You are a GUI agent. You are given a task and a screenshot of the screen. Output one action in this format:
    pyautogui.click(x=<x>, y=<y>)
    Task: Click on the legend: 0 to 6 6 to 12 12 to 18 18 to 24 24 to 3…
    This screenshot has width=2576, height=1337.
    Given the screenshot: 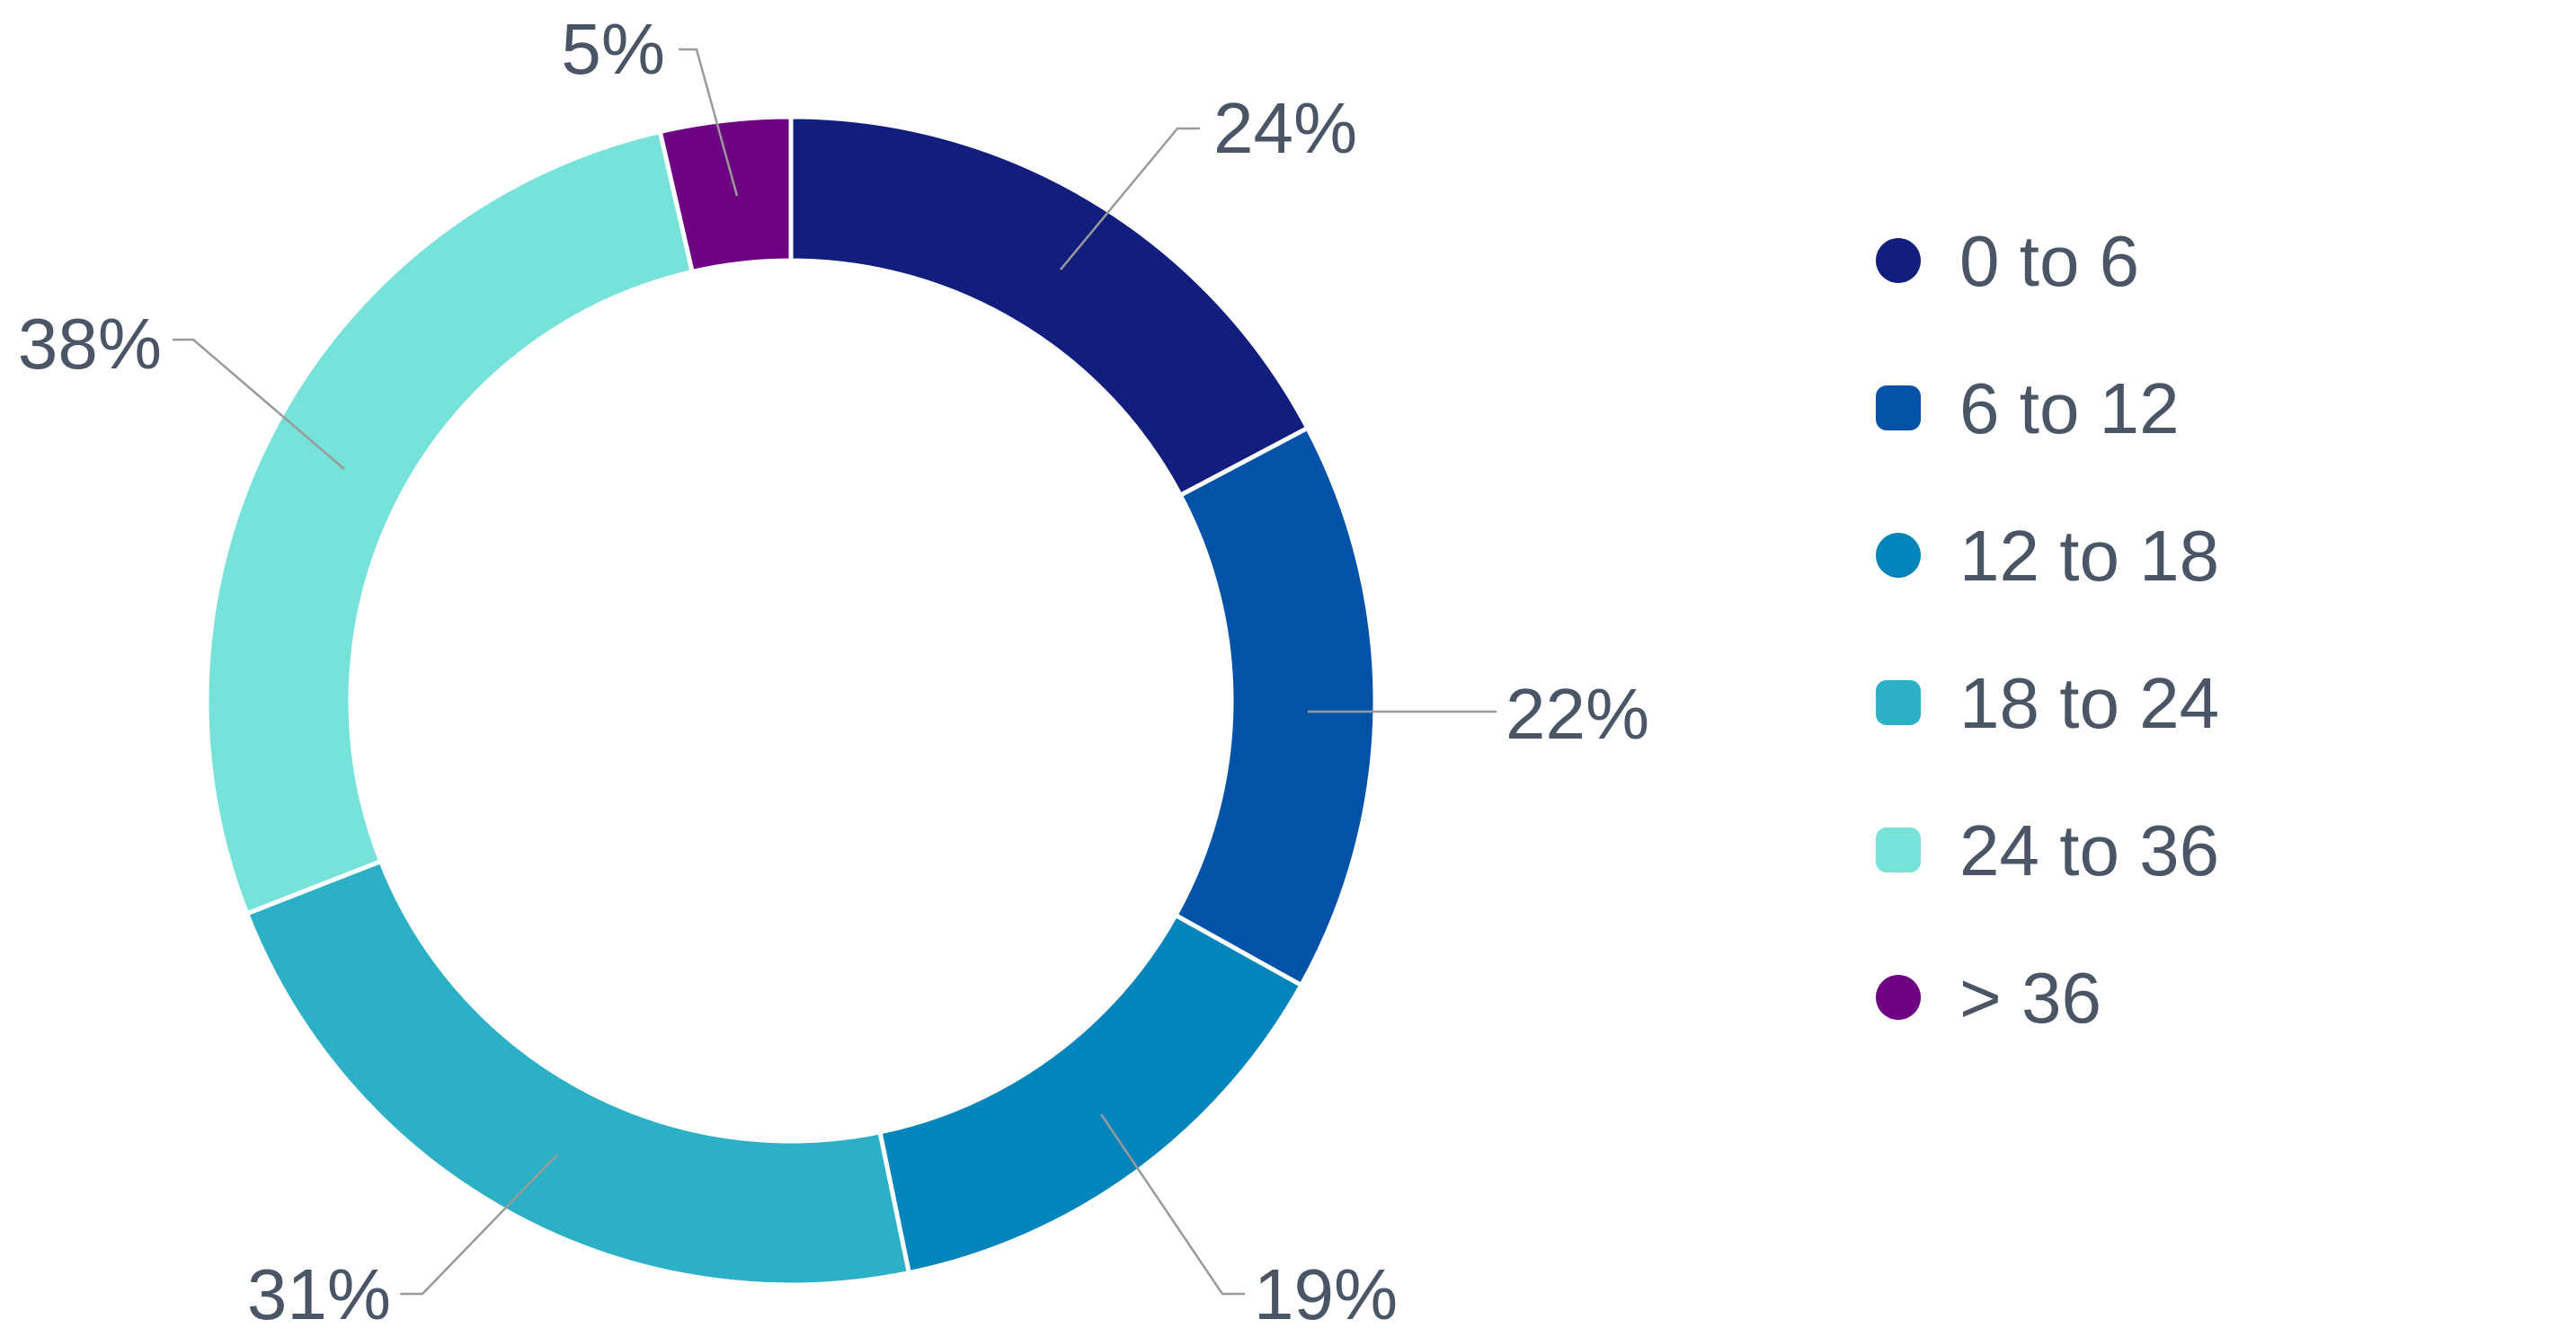 What is the action you would take?
    pyautogui.click(x=2048, y=629)
    